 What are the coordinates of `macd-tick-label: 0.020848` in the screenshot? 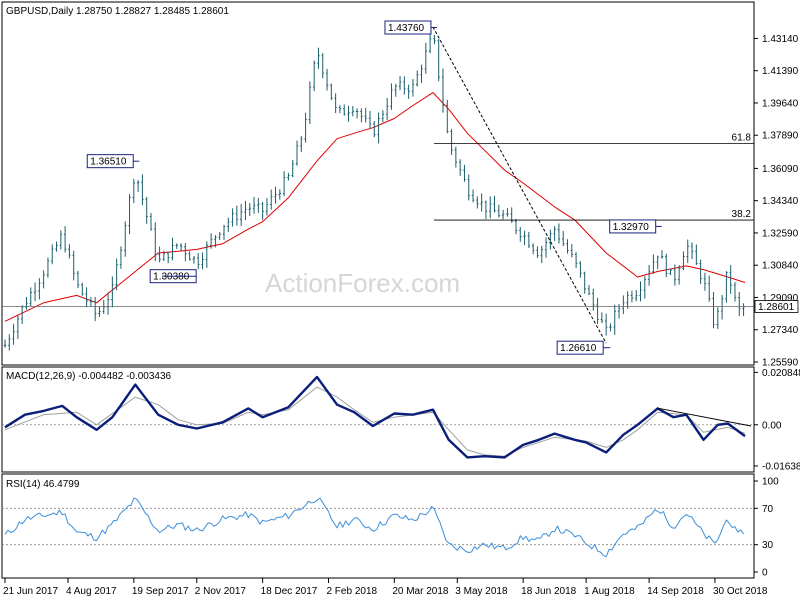 It's located at (781, 373).